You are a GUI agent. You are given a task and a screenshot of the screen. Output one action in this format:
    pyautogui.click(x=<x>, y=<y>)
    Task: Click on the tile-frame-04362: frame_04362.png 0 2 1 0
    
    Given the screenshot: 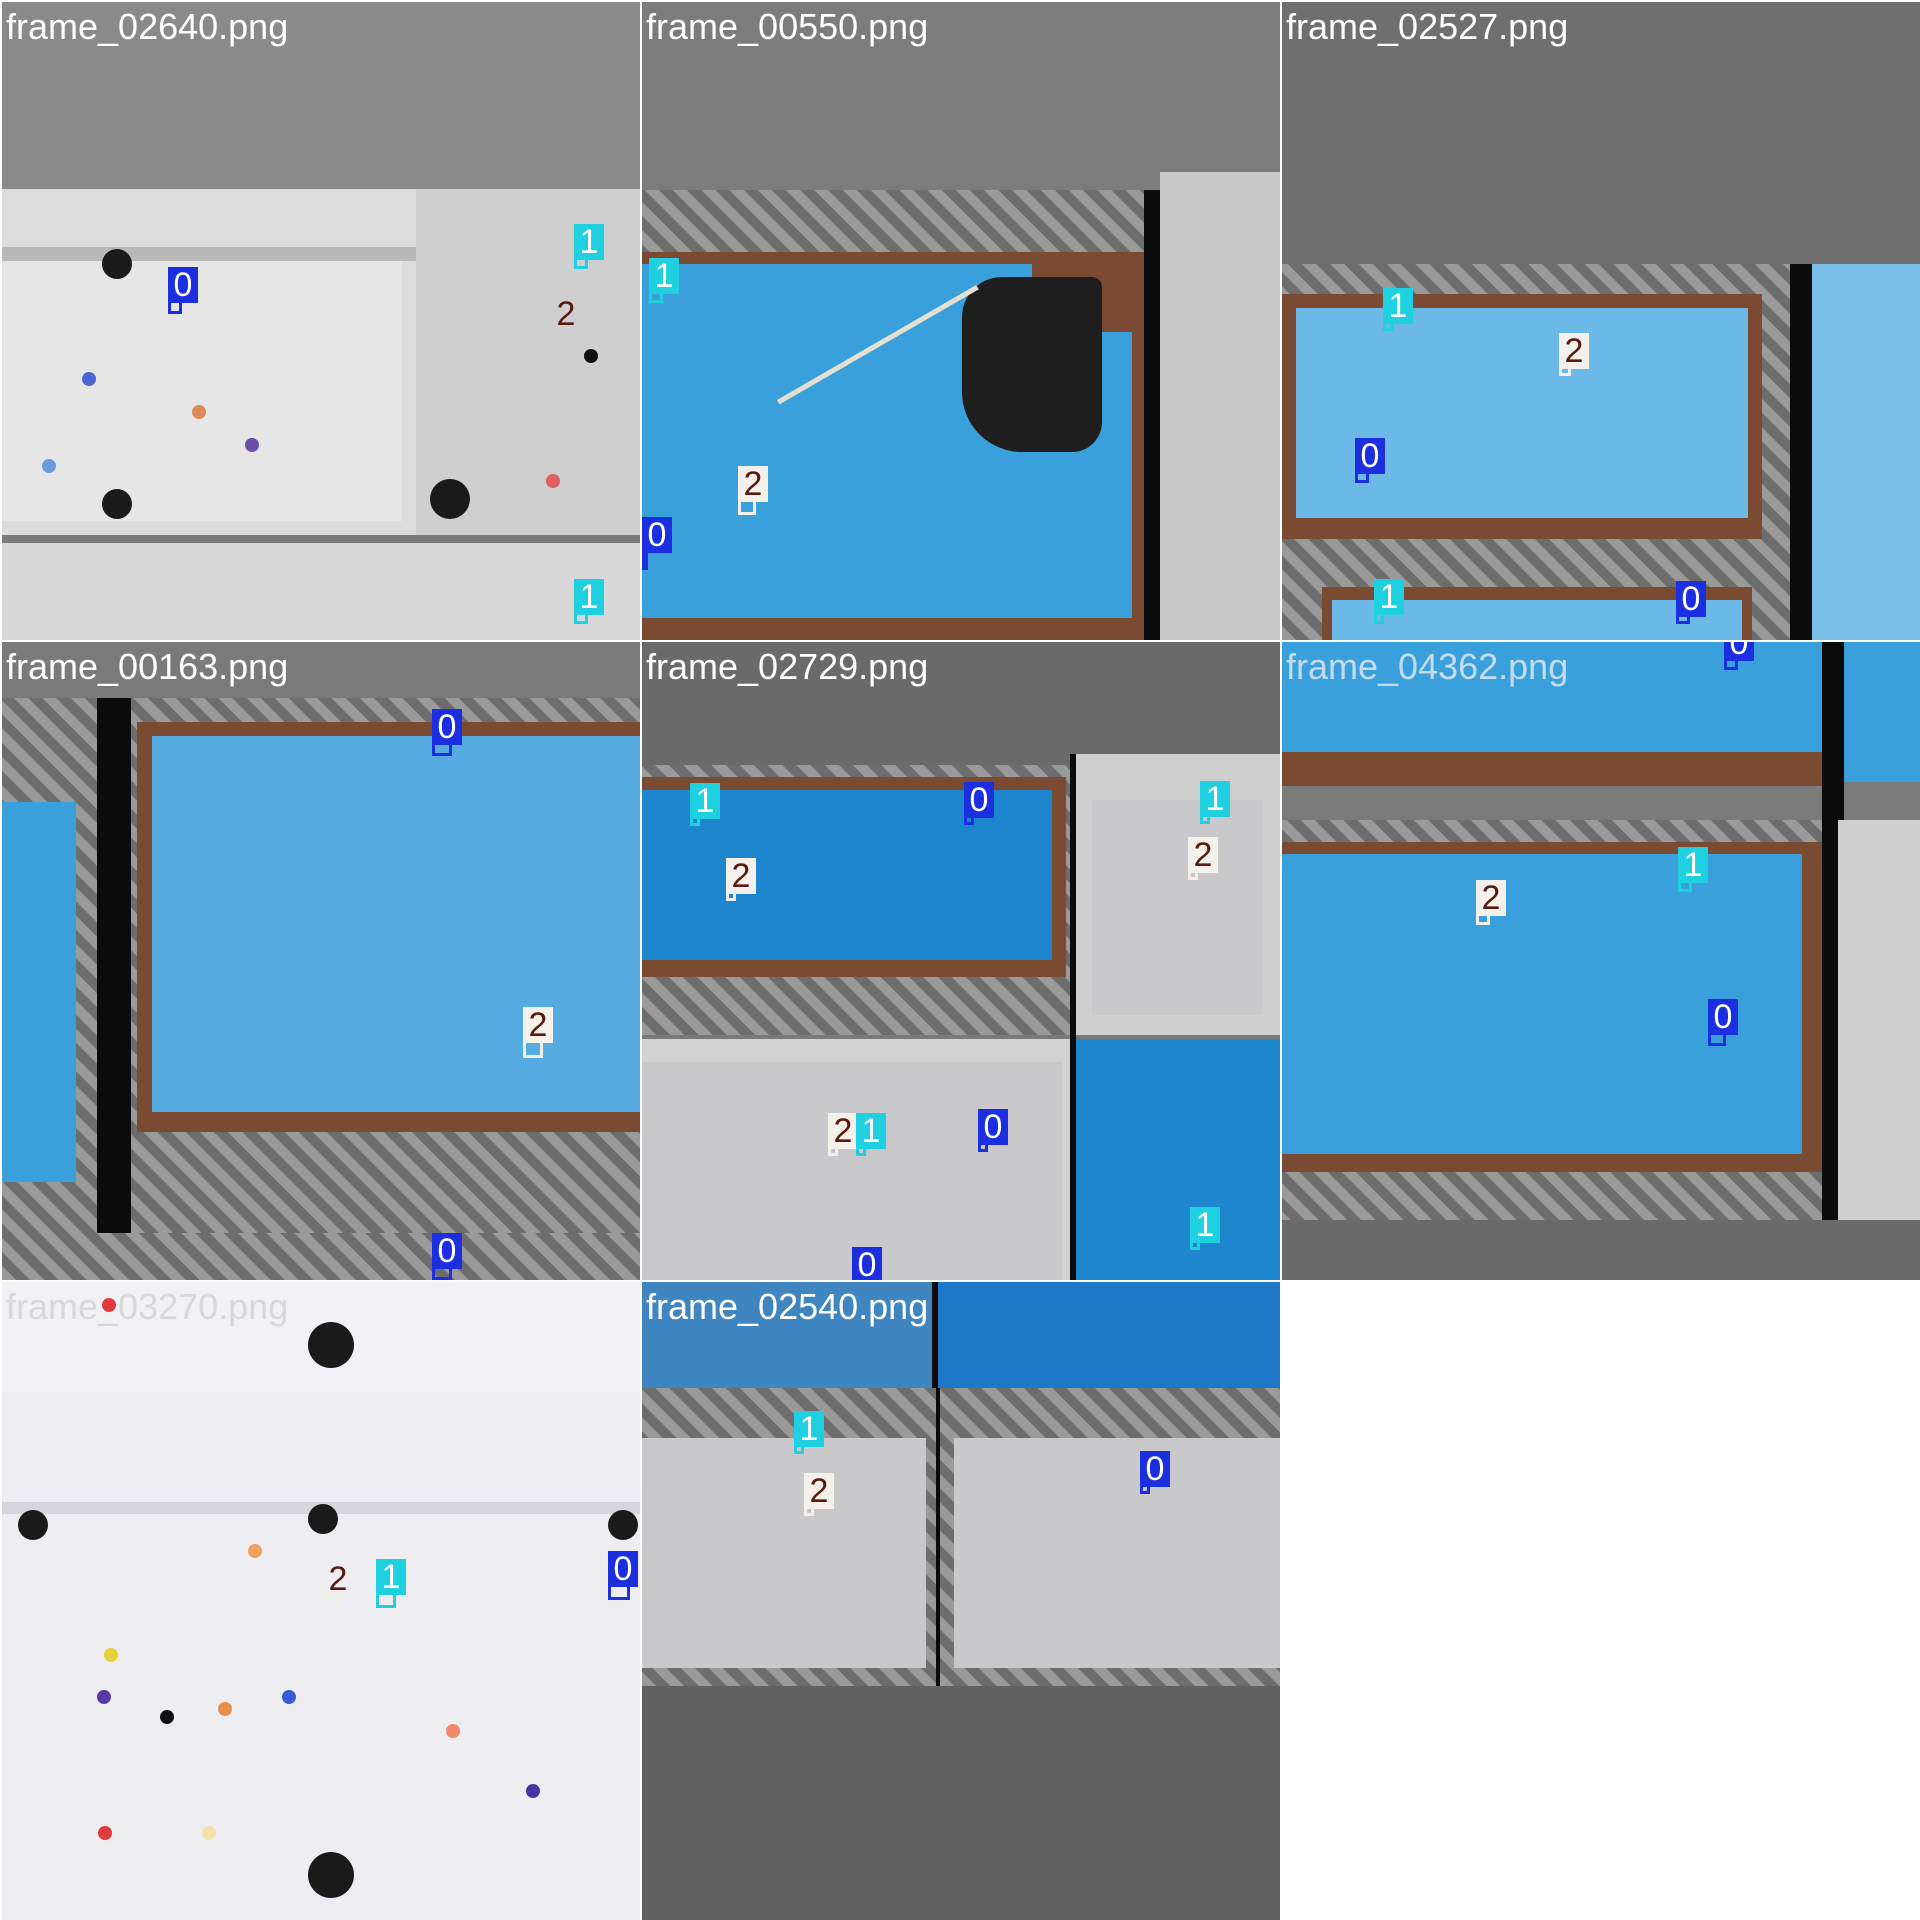 What is the action you would take?
    pyautogui.click(x=1601, y=961)
    